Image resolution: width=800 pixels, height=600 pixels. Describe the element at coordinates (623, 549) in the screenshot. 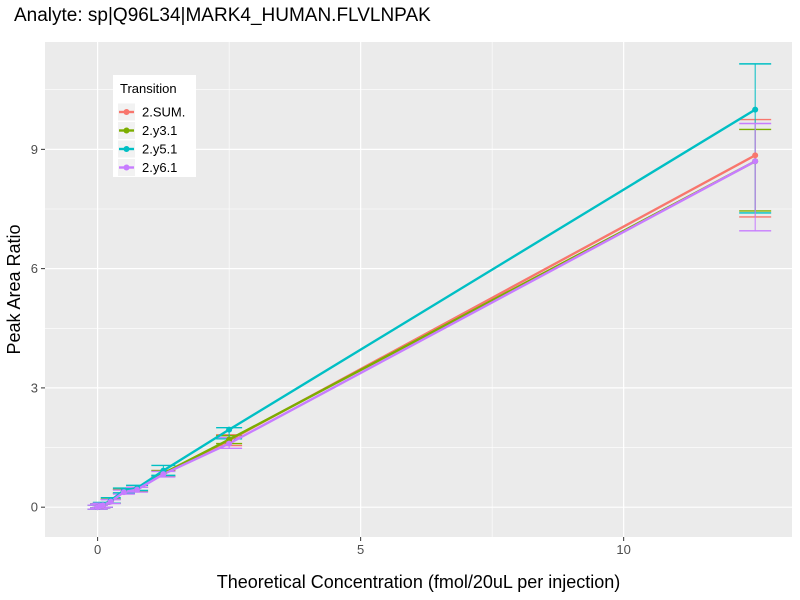

I see `x-tick-label: 10` at that location.